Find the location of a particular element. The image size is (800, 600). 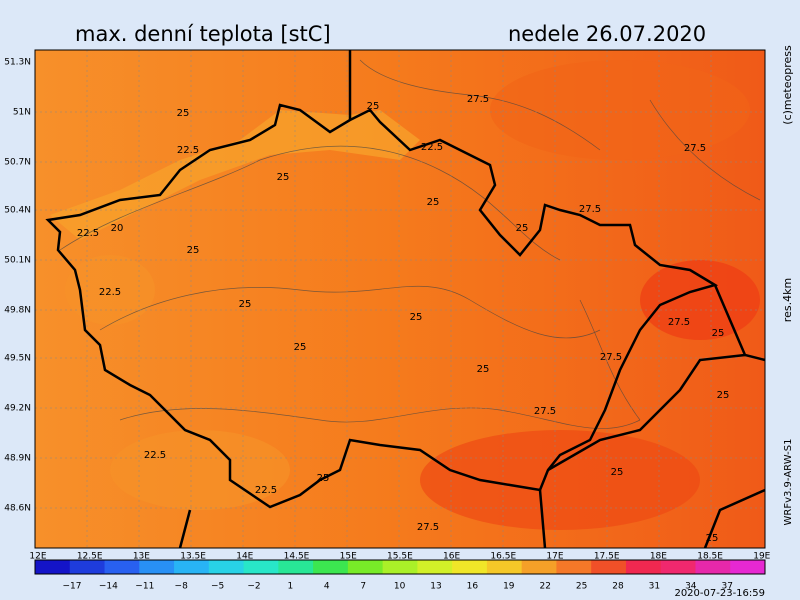

colorbar-label: 22 is located at coordinates (544, 587).